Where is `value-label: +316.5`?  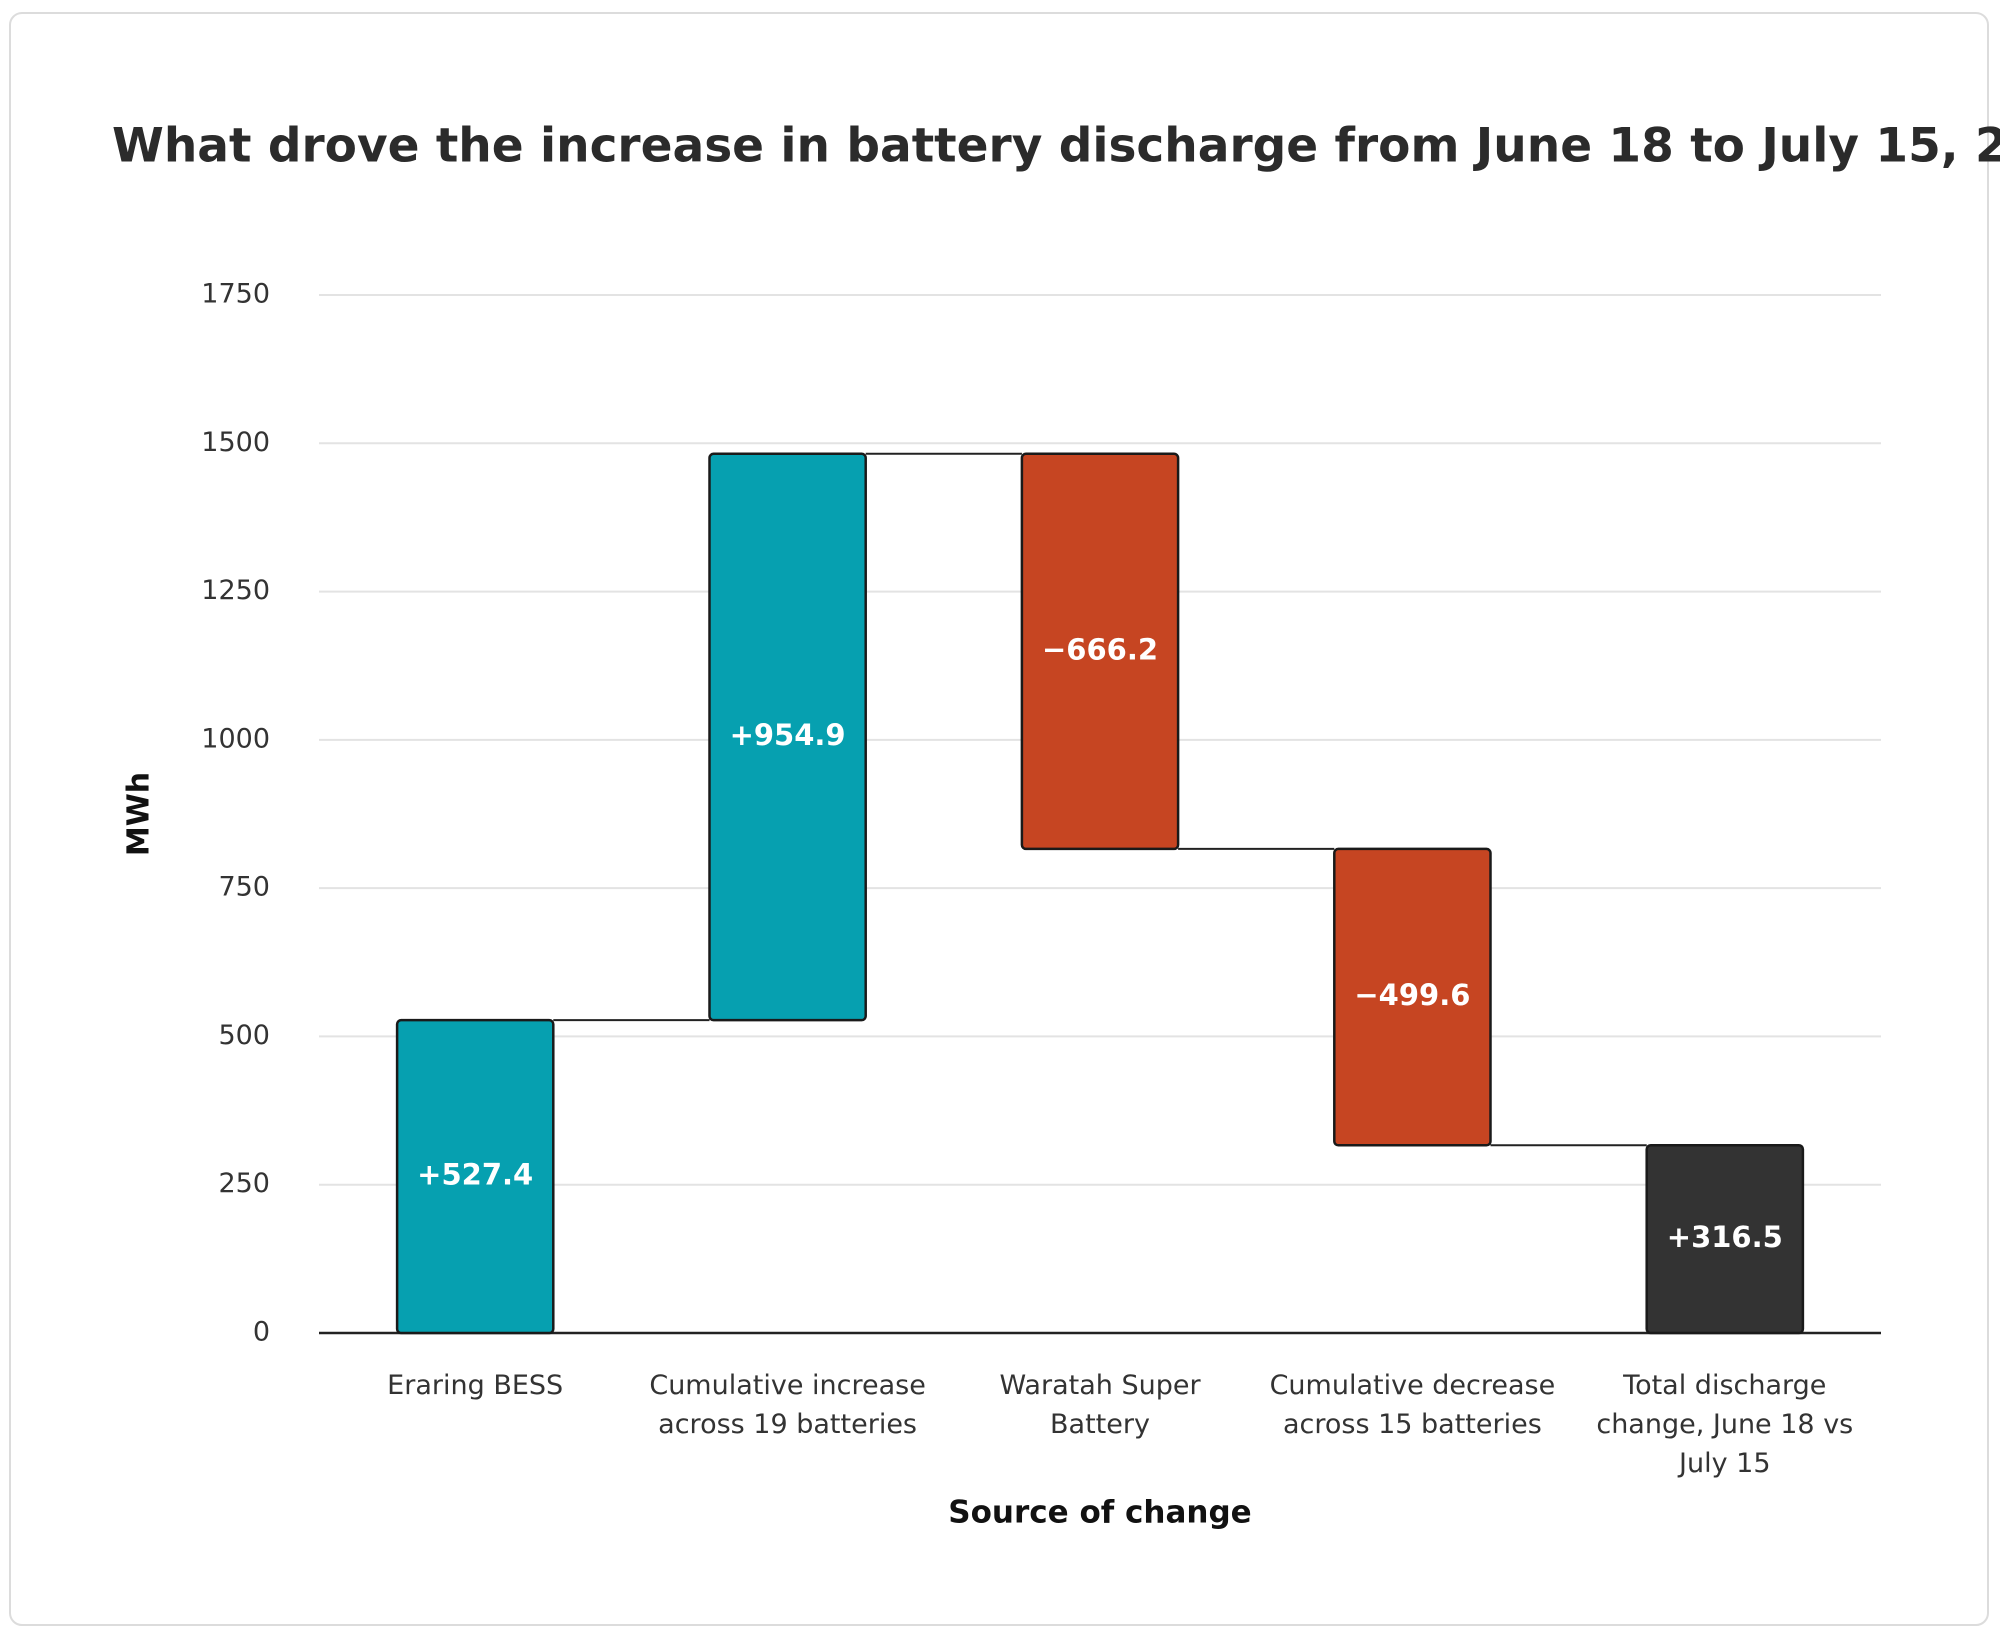
value-label: +316.5 is located at coordinates (1725, 1237).